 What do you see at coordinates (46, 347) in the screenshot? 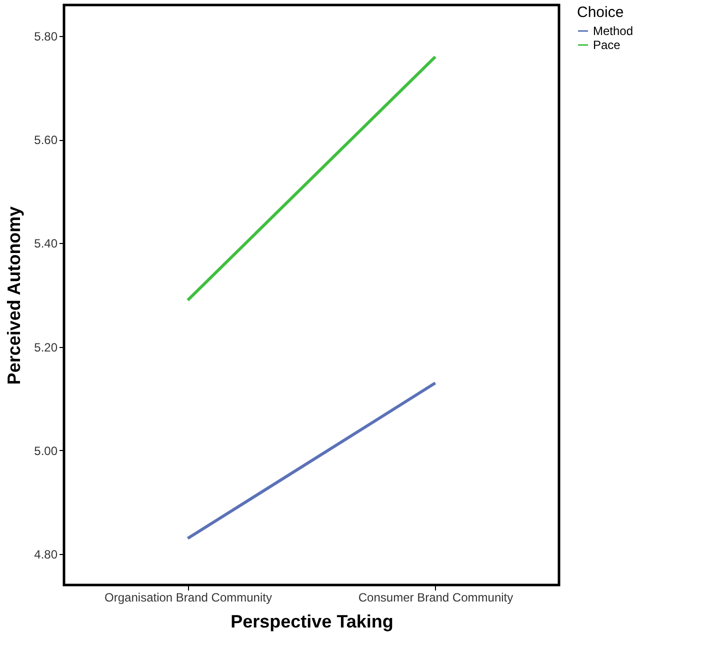
I see `y-tick-label: 5.20` at bounding box center [46, 347].